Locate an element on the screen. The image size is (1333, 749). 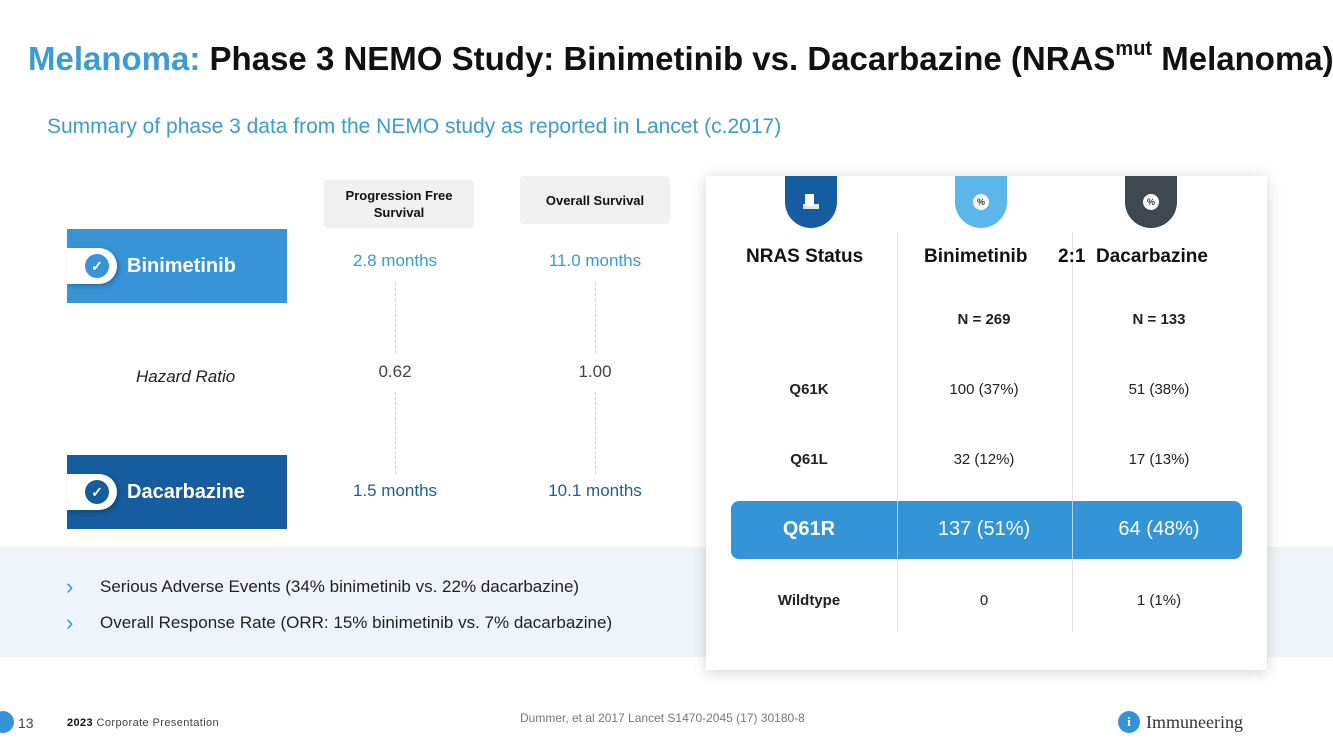
row-status: Wildtype is located at coordinates (809, 600).